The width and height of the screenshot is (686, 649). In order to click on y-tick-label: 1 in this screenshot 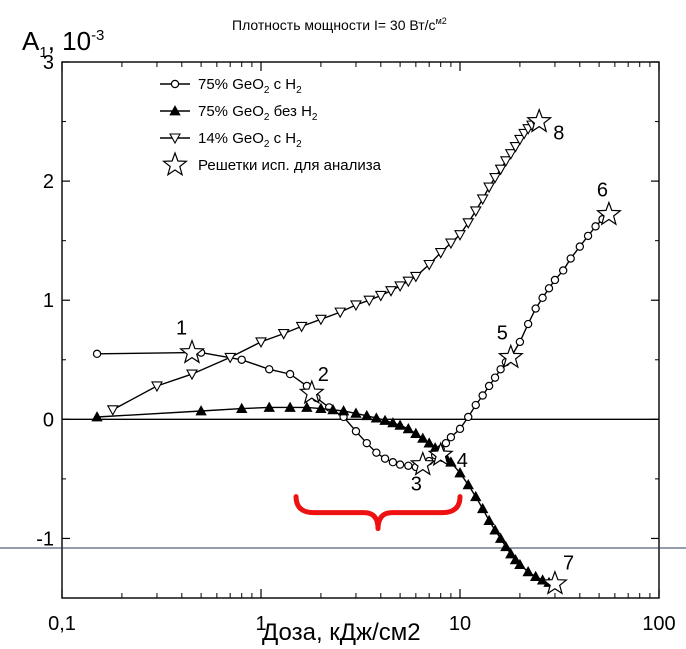, I will do `click(48, 301)`.